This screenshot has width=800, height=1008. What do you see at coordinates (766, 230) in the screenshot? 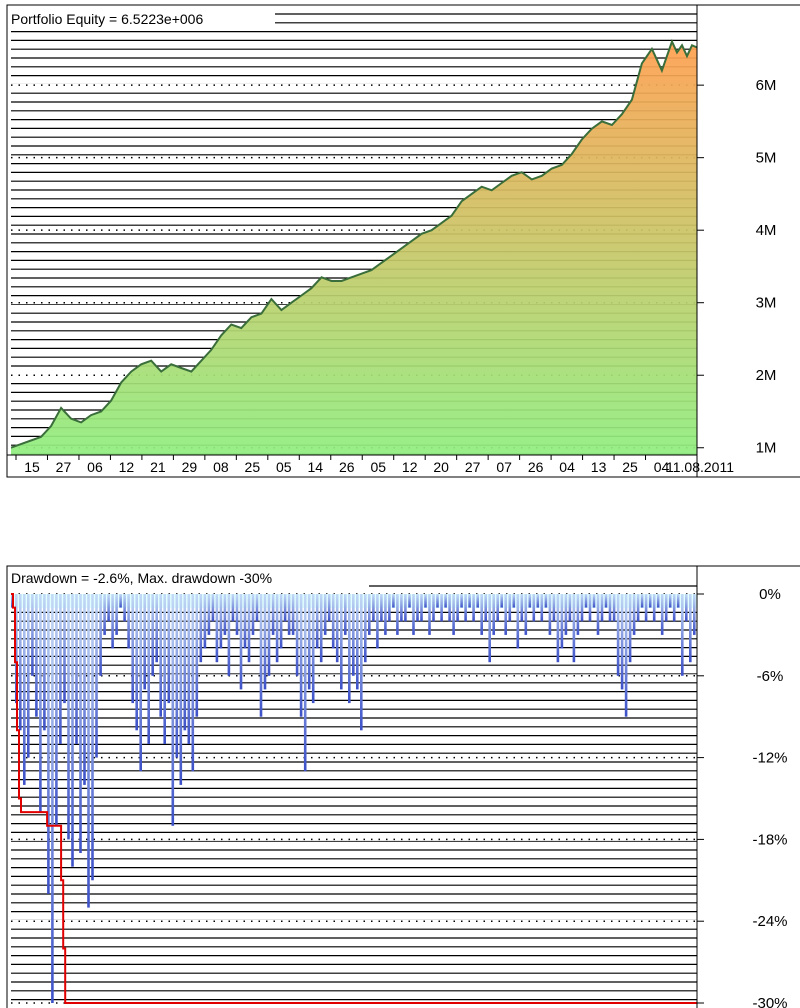
I see `equity-y-tick-label: 4M` at bounding box center [766, 230].